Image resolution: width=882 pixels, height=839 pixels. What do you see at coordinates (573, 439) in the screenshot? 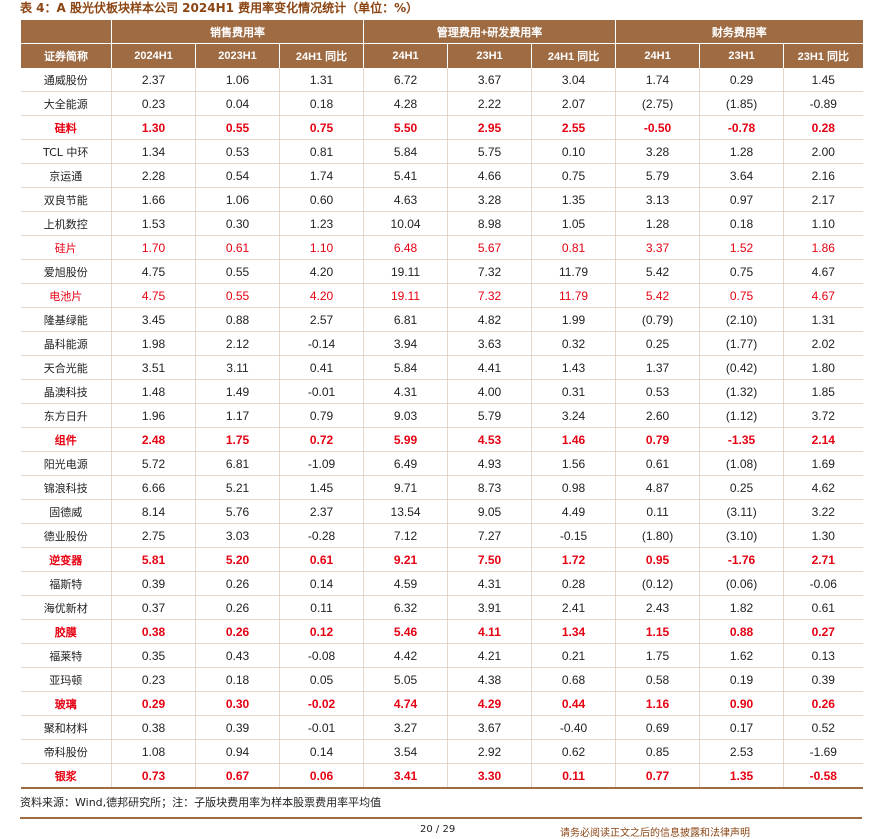
I see `value-cell: 1.46` at bounding box center [573, 439].